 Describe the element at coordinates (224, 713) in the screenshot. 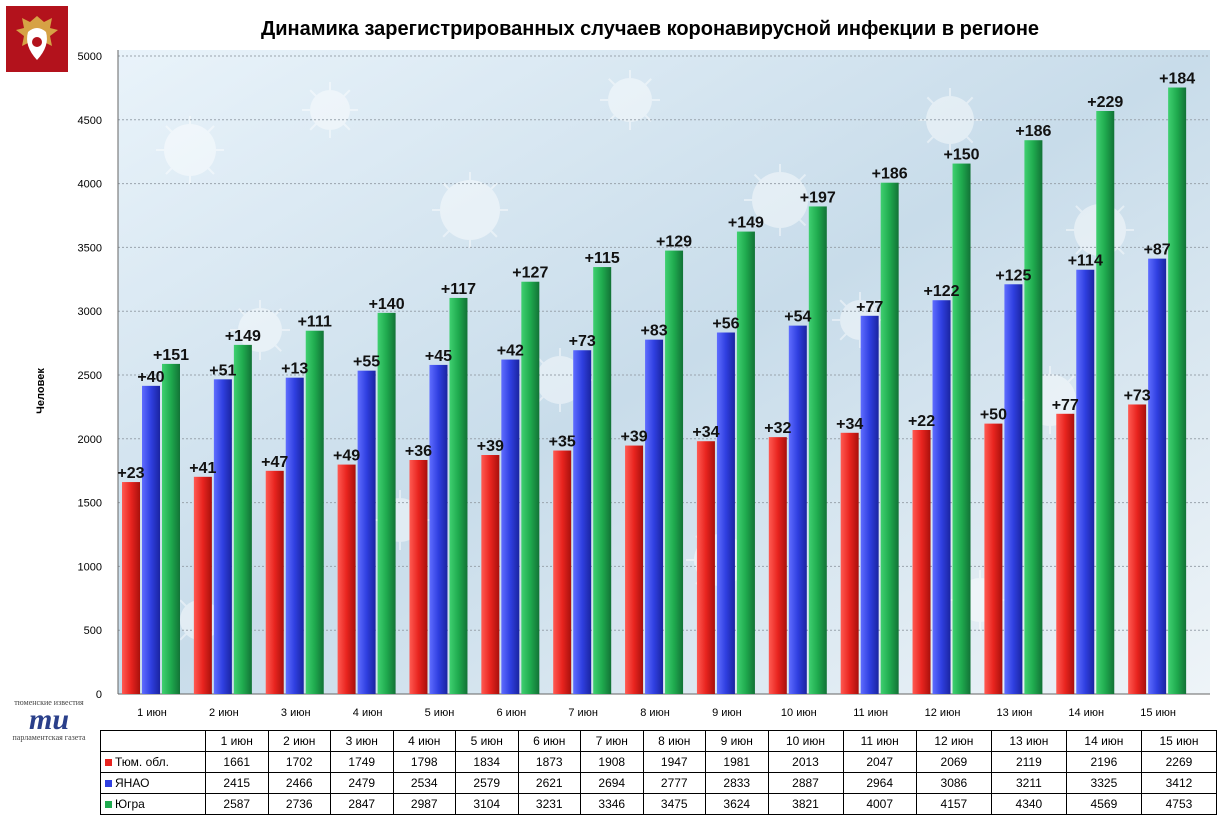

I see `x-tick-label: 2 июн` at that location.